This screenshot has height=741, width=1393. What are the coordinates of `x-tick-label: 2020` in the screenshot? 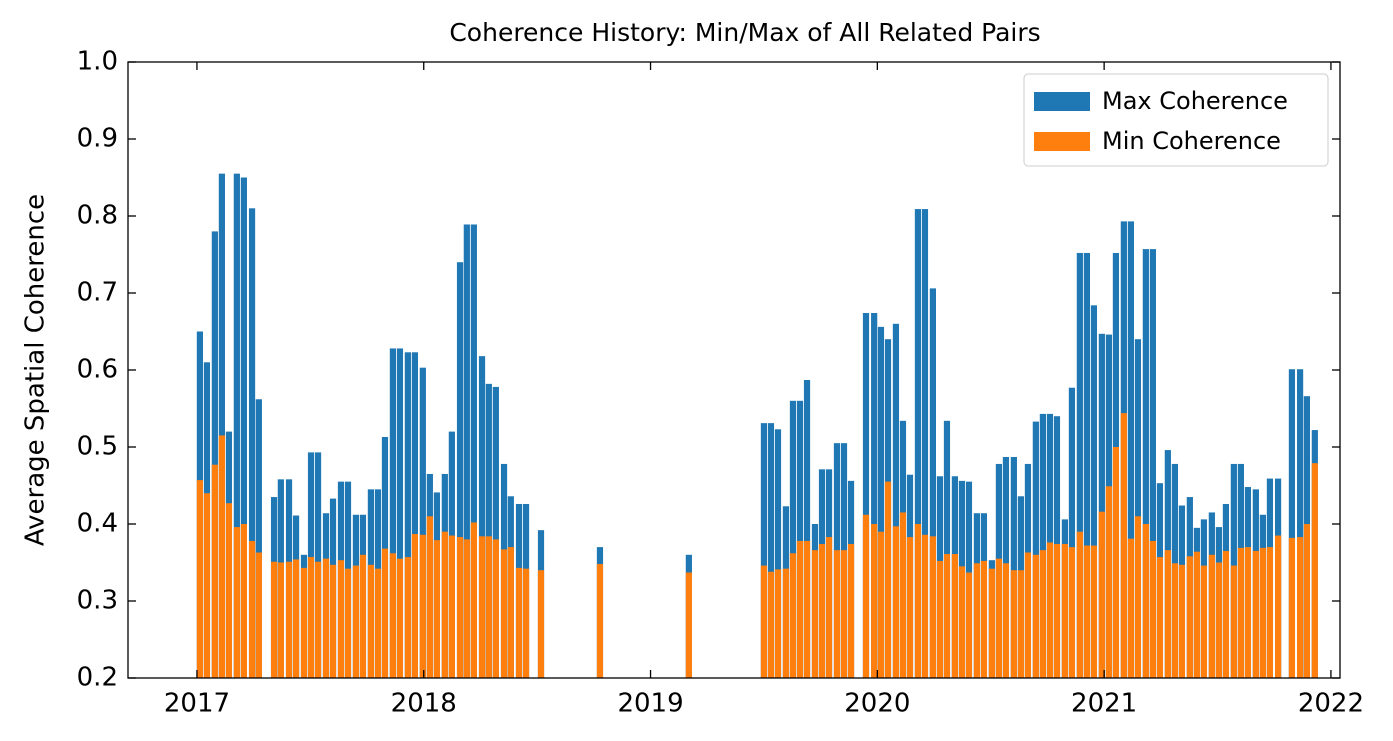 It's located at (877, 704).